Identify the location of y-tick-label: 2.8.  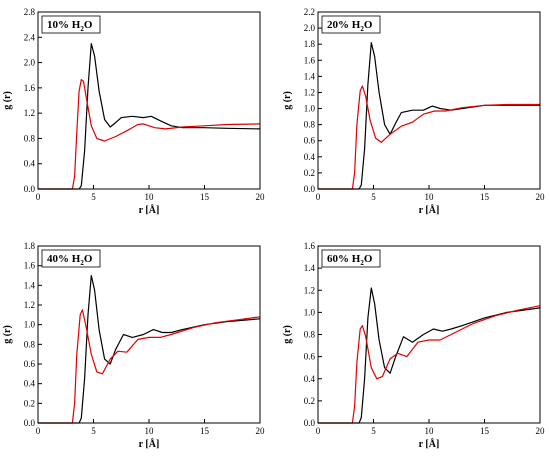
(30, 12).